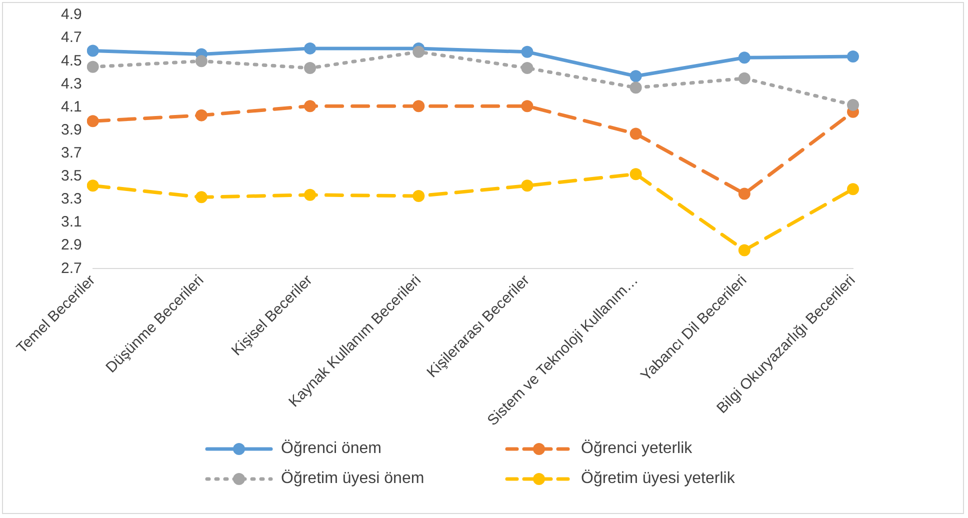 Image resolution: width=968 pixels, height=518 pixels. I want to click on y-tick-label: 4.7, so click(71, 37).